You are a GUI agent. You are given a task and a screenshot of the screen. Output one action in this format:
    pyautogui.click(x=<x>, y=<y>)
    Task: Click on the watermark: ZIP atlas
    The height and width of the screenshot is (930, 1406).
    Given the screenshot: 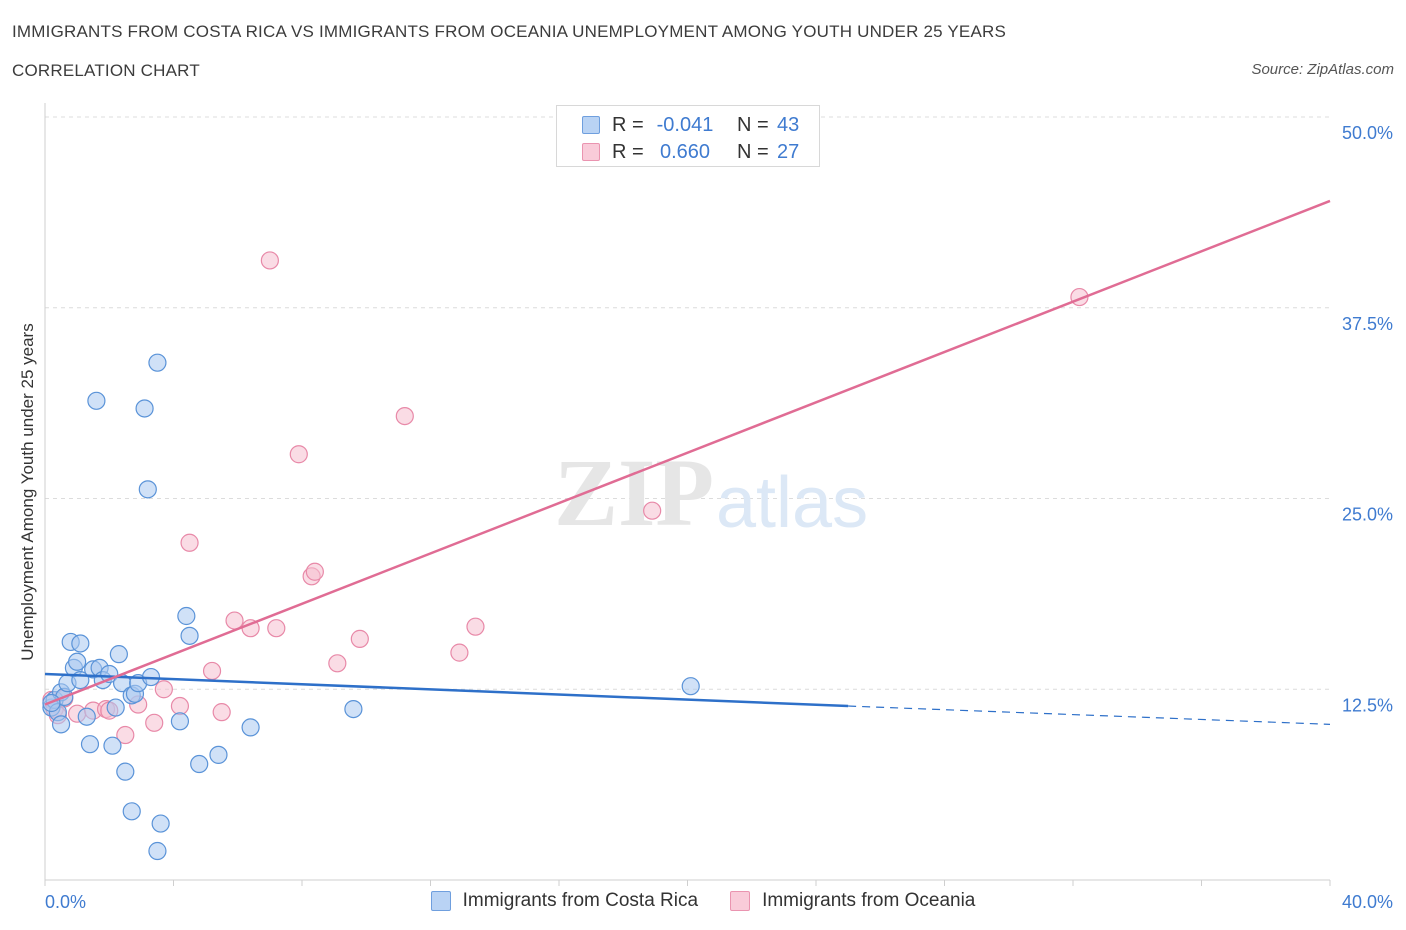 What is the action you would take?
    pyautogui.click(x=711, y=492)
    